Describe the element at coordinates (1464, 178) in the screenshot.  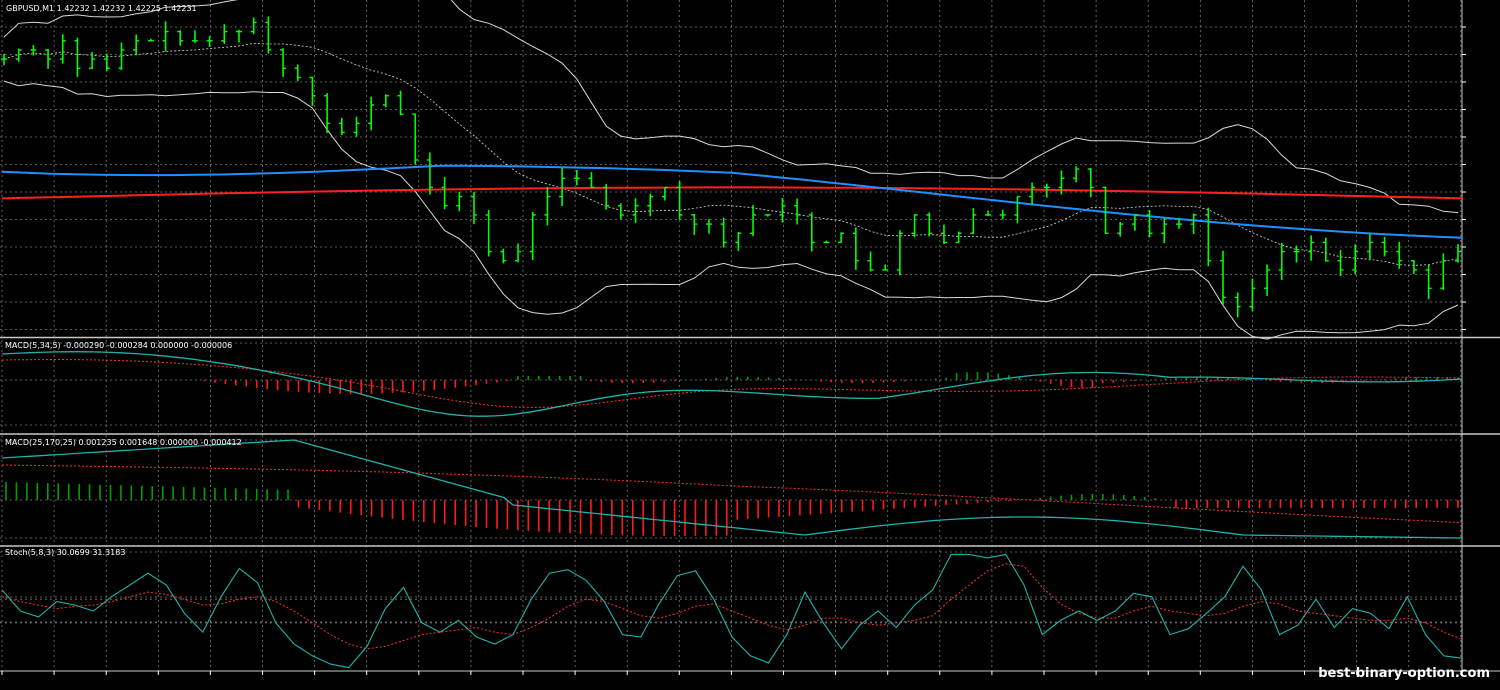
I see `price-axis` at that location.